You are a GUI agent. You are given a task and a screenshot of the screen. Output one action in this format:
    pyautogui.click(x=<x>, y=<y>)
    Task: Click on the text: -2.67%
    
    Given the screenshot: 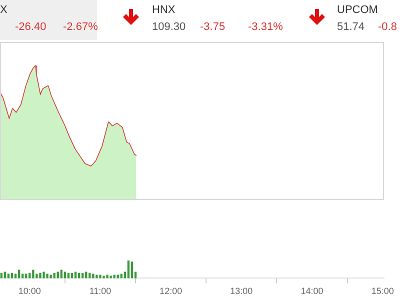 What is the action you would take?
    pyautogui.click(x=80, y=27)
    